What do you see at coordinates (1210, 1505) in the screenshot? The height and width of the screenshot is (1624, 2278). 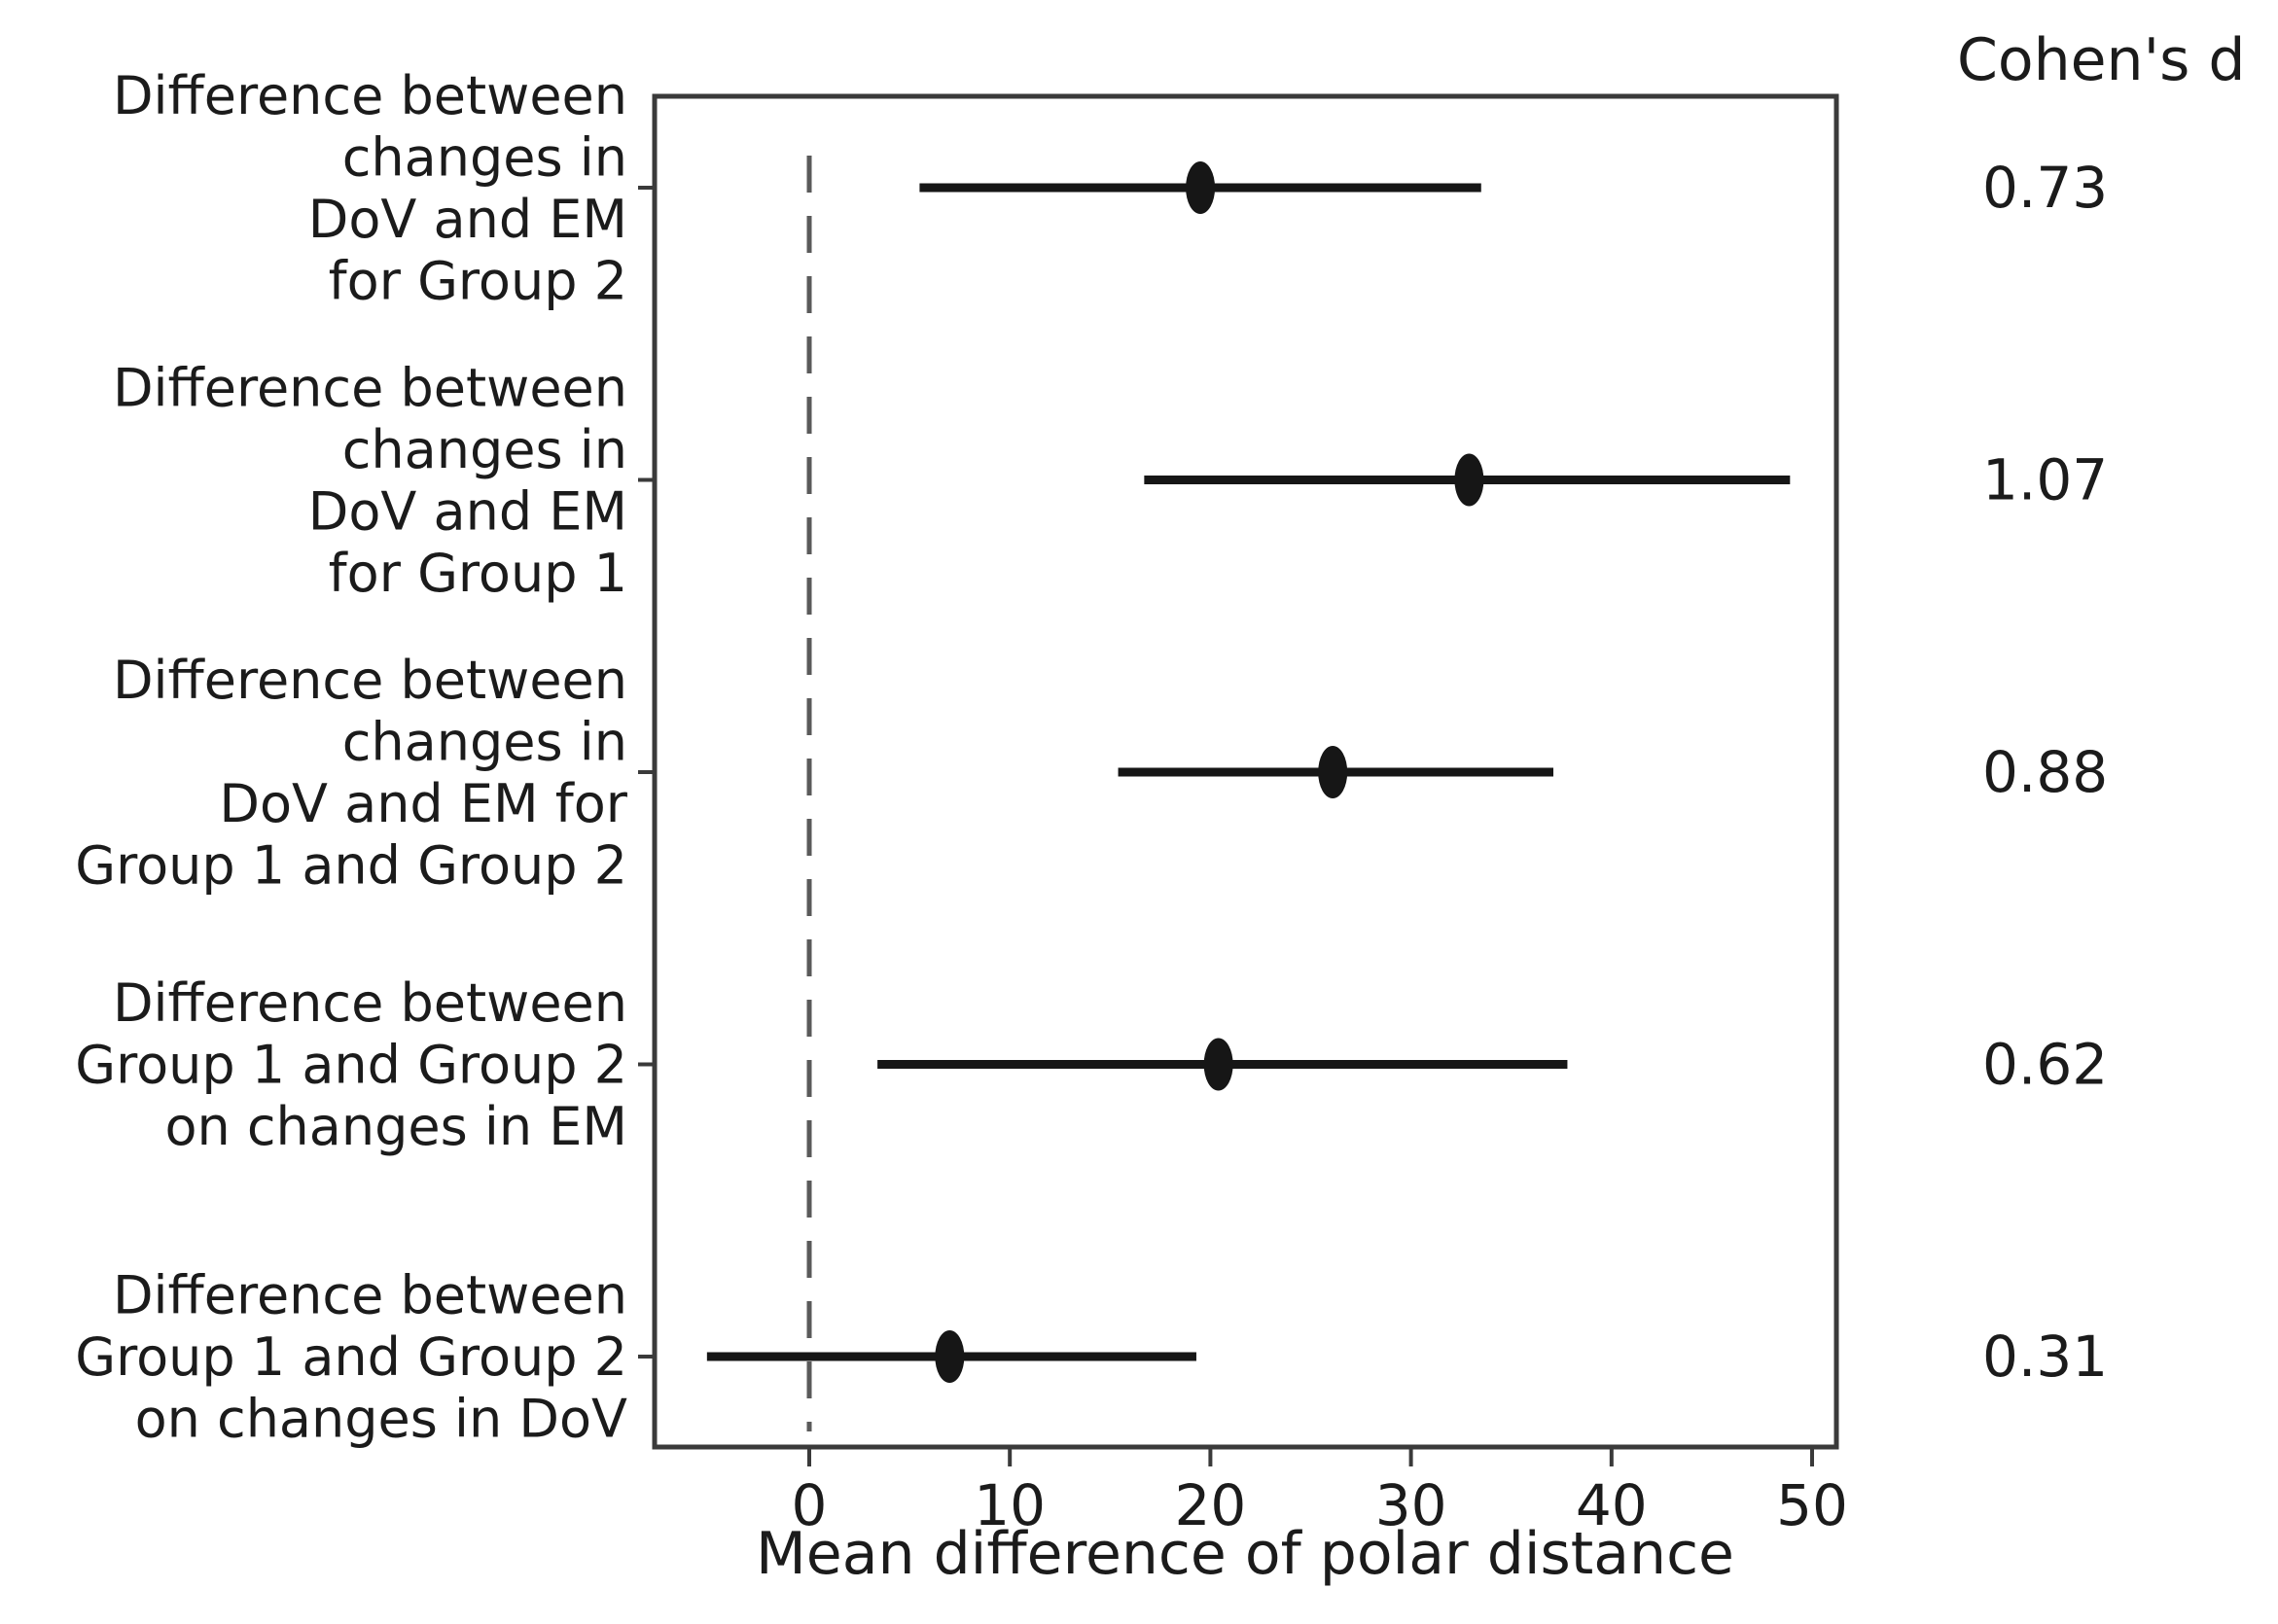 I see `x-tick-label: 20` at bounding box center [1210, 1505].